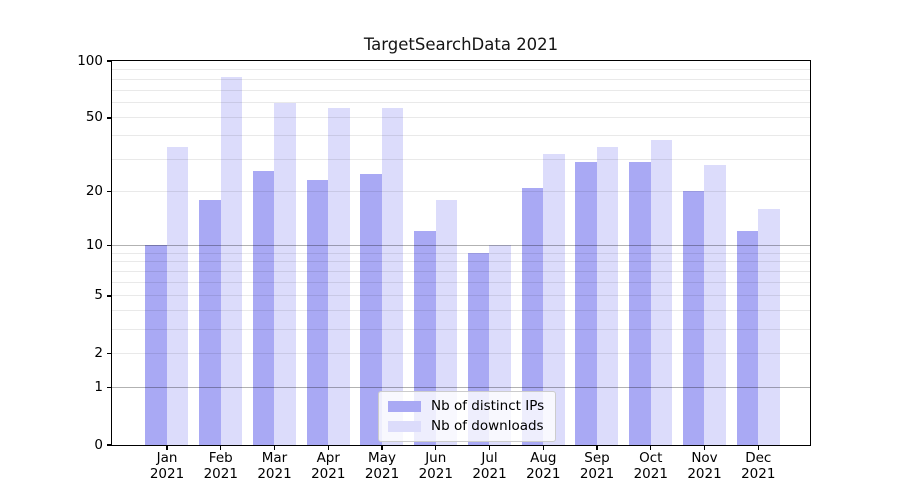 The width and height of the screenshot is (900, 500). What do you see at coordinates (586, 303) in the screenshot?
I see `bar-ips-sep` at bounding box center [586, 303].